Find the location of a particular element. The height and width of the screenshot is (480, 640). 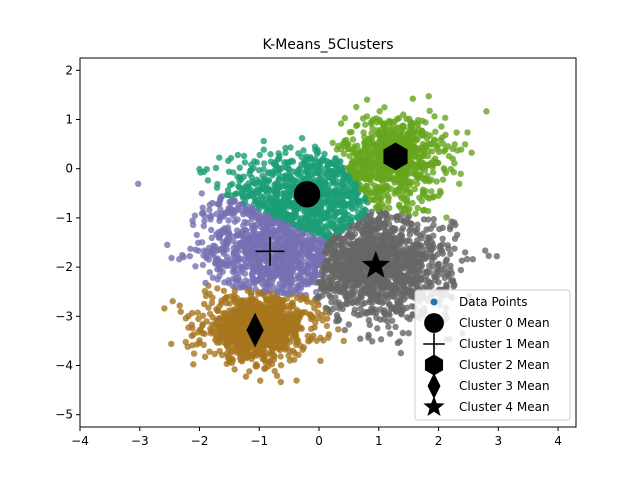

x-axis: −4 −3 −2 −1 0 1 2 3 4 is located at coordinates (316, 437).